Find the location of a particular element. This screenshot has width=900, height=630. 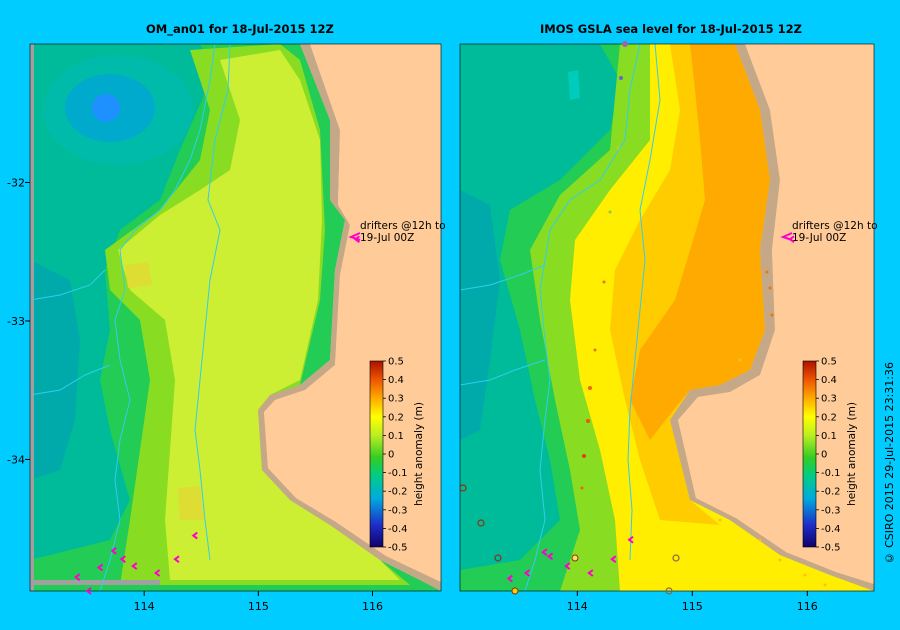

left-drifter-note: drifters @12h to 19-Jul 00Z is located at coordinates (403, 232).